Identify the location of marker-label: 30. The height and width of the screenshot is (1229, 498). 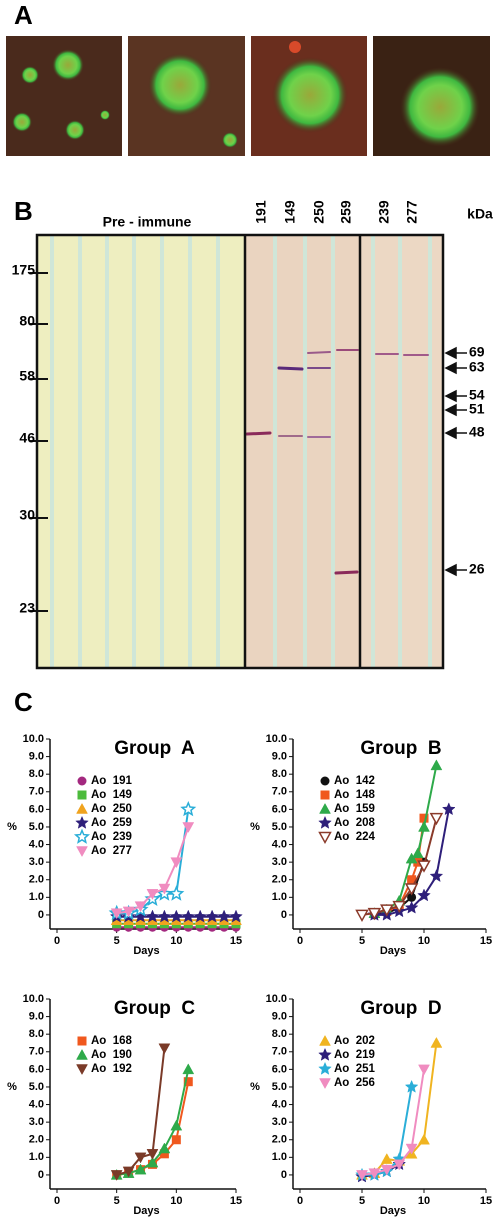
(27, 515).